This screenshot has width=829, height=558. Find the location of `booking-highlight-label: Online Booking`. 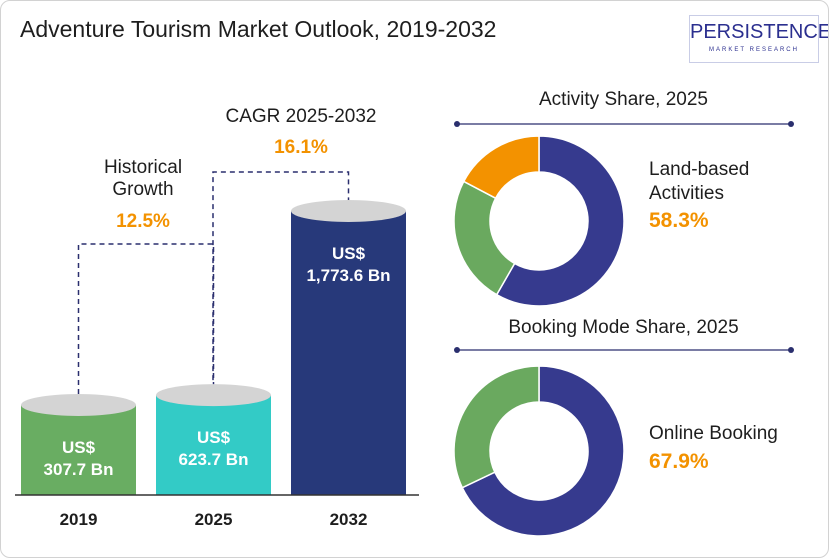

booking-highlight-label: Online Booking is located at coordinates (713, 433).